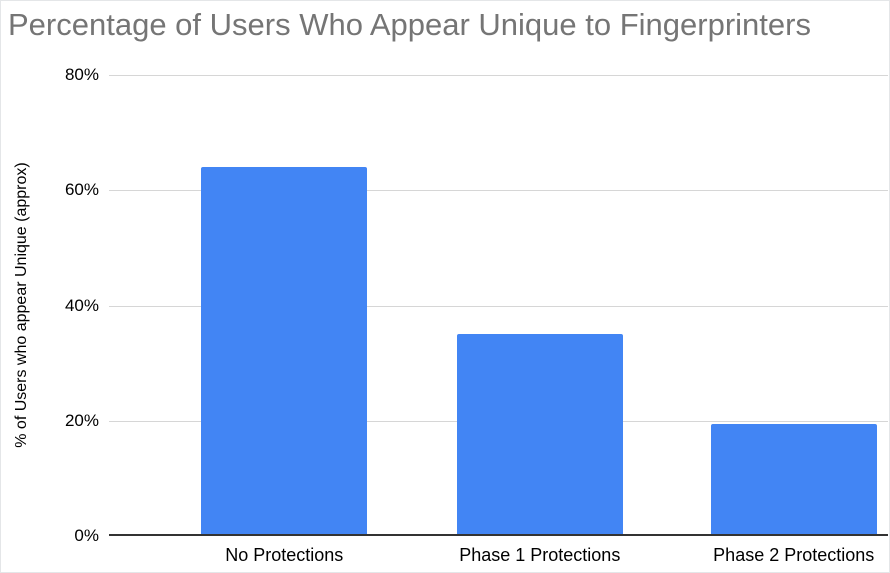  What do you see at coordinates (81, 420) in the screenshot?
I see `y-tick-label: 20%` at bounding box center [81, 420].